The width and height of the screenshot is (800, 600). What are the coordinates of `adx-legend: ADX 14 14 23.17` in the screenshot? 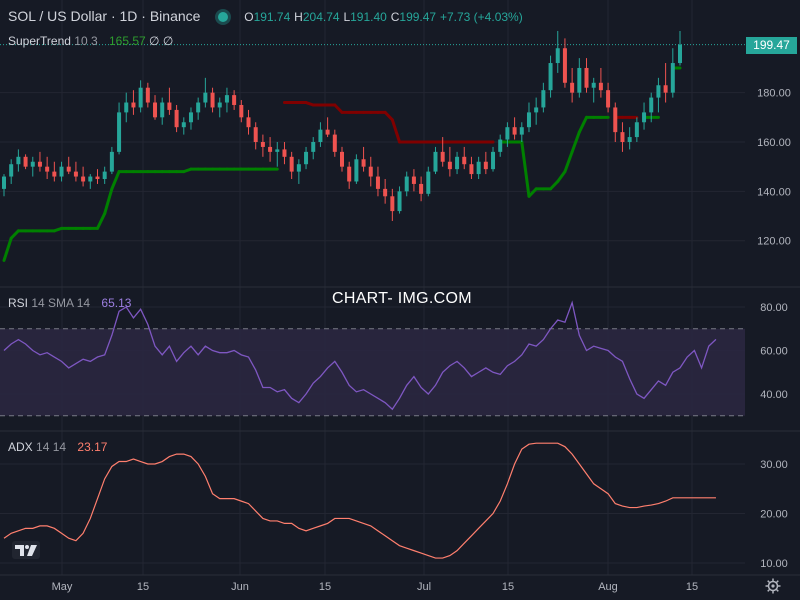 It's located at (57, 447).